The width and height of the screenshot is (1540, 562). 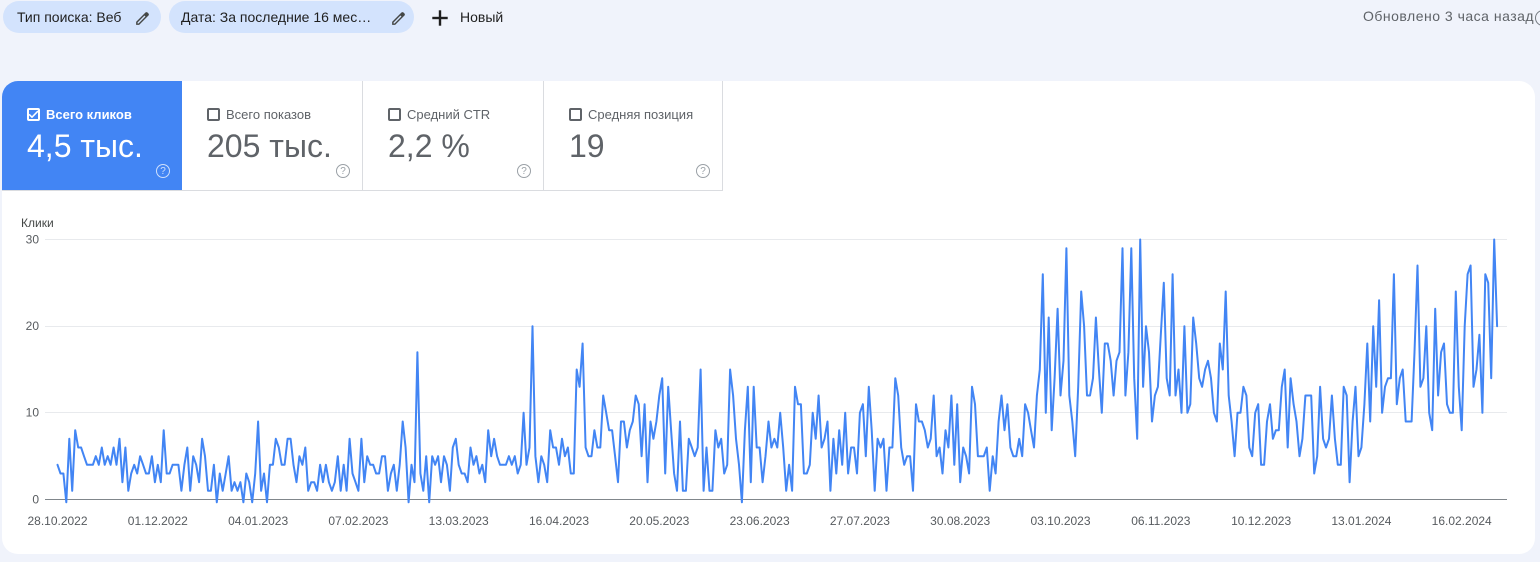 I want to click on svg-text: 23.06.2023, so click(x=760, y=521).